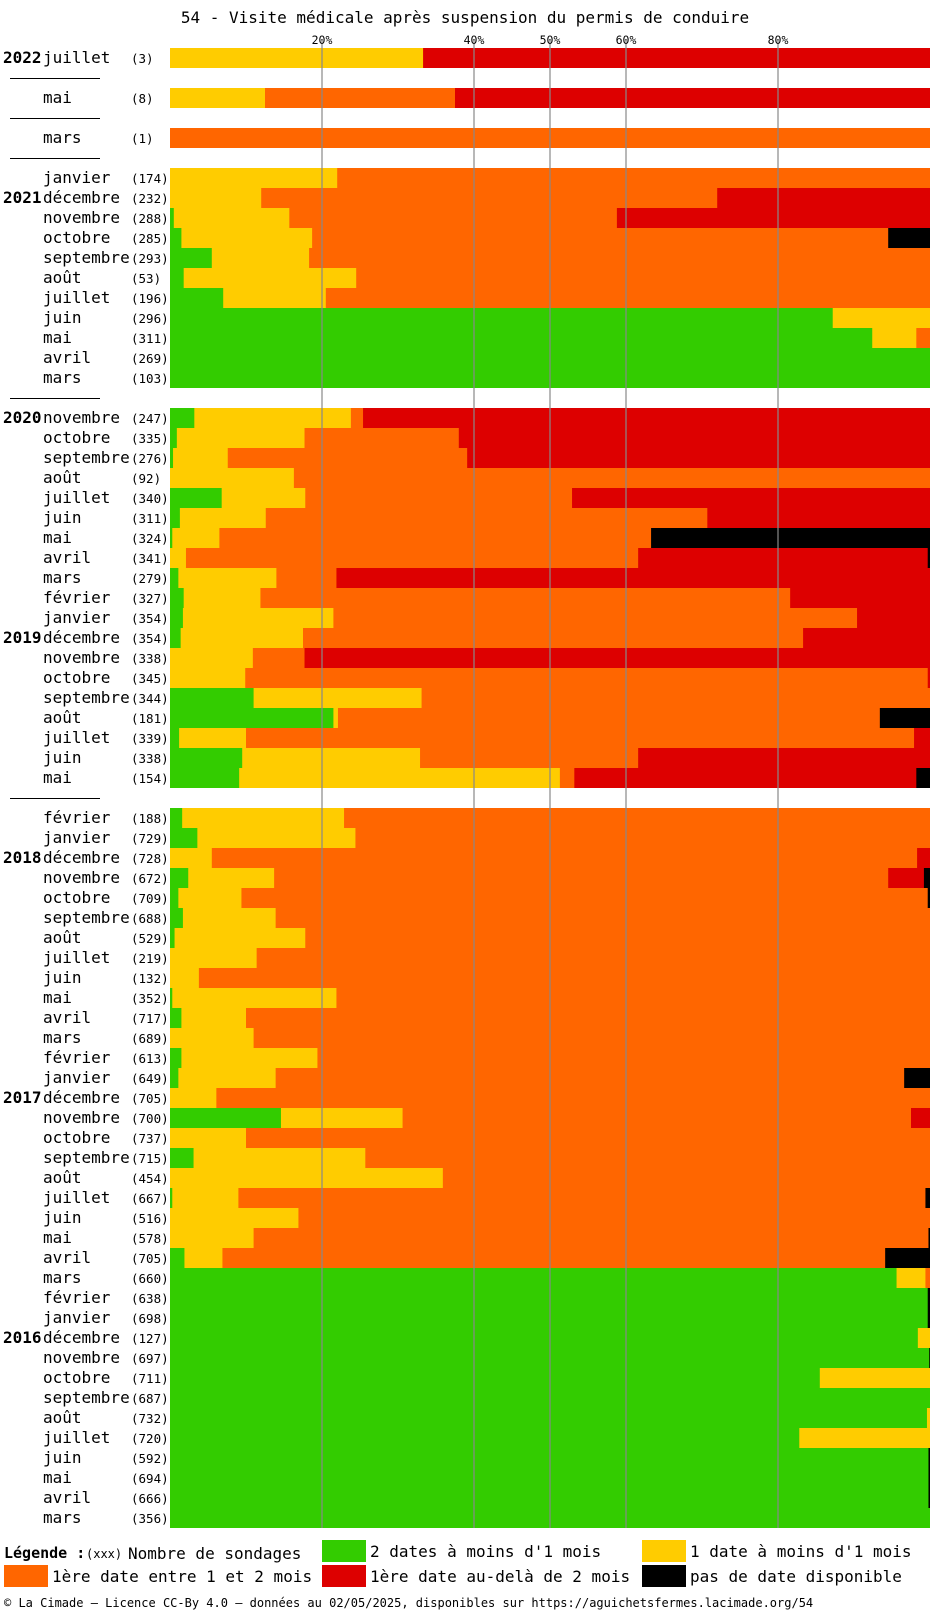  What do you see at coordinates (150, 1038) in the screenshot?
I see `count-label: (689)` at bounding box center [150, 1038].